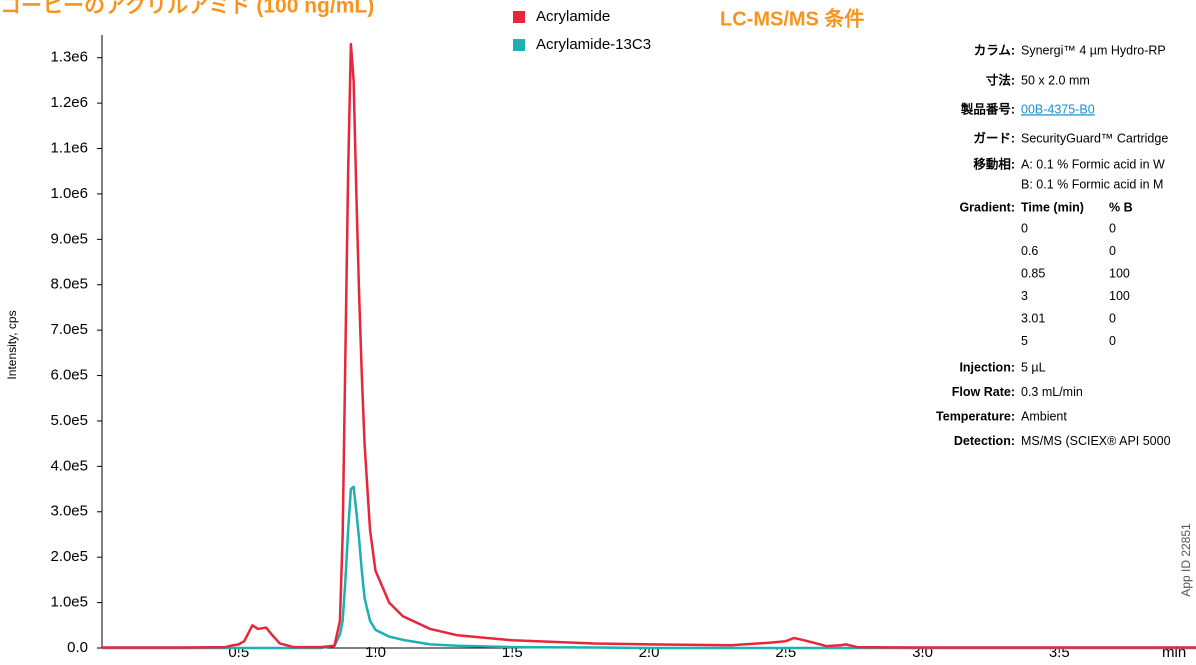  Describe the element at coordinates (69, 511) in the screenshot. I see `y-tick-label: 3.0e5` at that location.